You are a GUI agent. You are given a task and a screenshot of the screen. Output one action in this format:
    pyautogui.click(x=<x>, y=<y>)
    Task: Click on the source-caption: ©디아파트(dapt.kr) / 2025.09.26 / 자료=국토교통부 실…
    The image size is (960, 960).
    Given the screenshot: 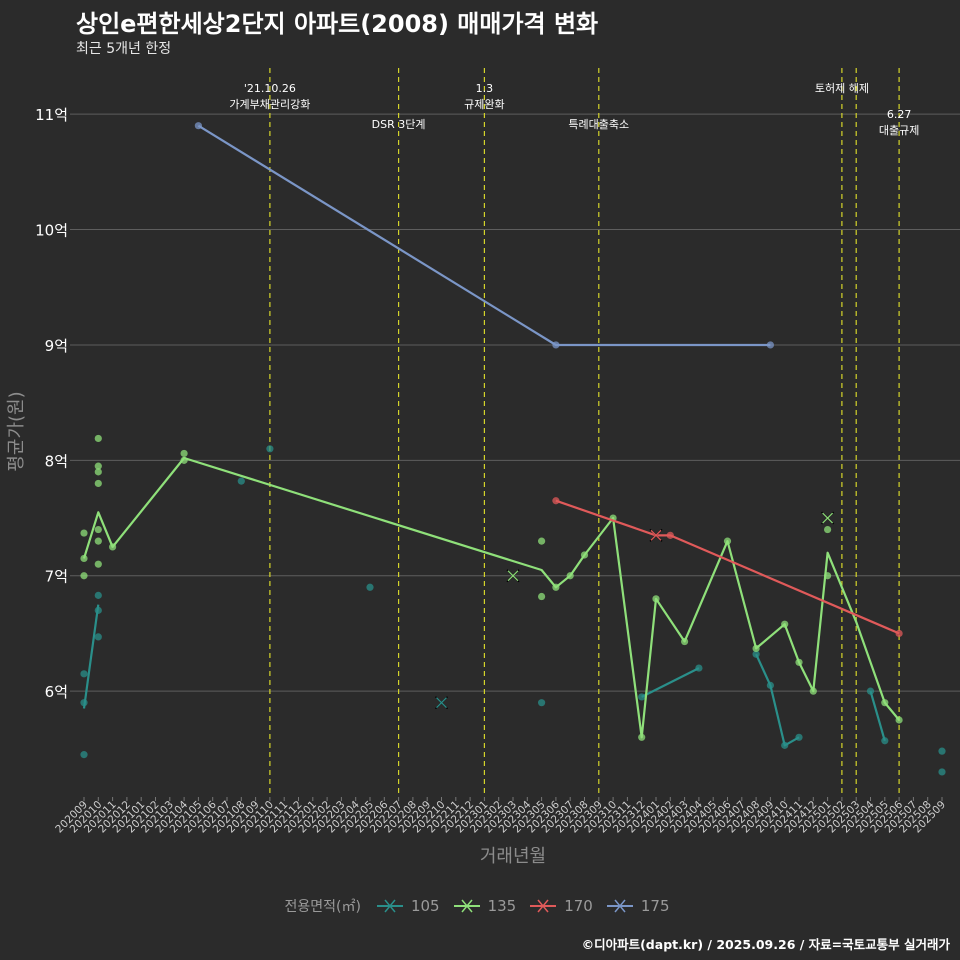 What is the action you would take?
    pyautogui.click(x=765, y=944)
    